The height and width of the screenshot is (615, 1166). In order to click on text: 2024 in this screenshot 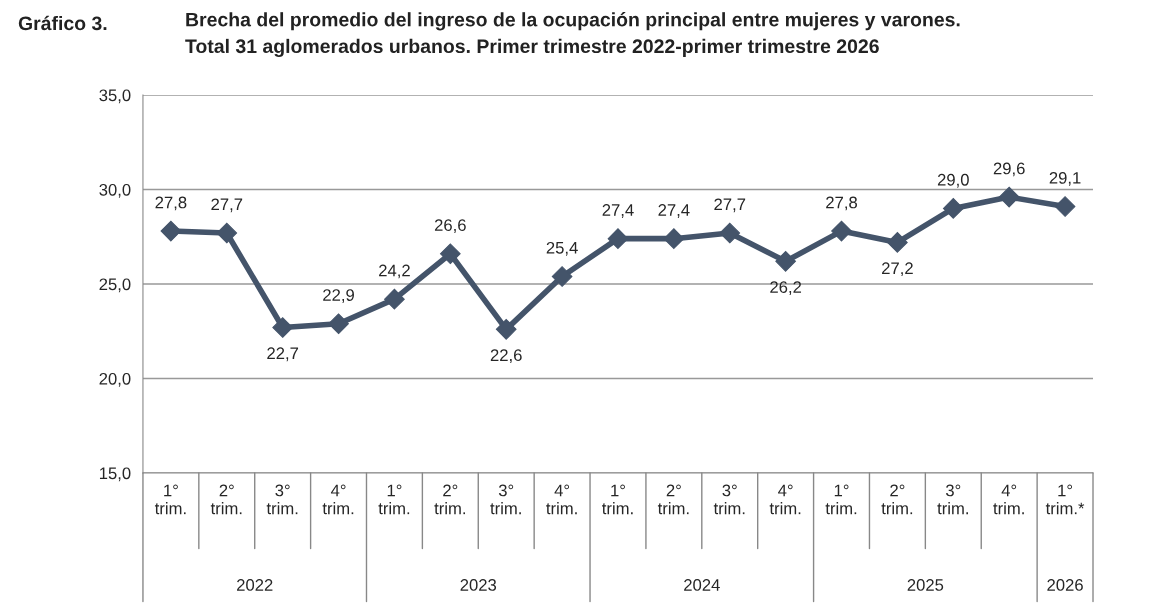, I will do `click(702, 585)`.